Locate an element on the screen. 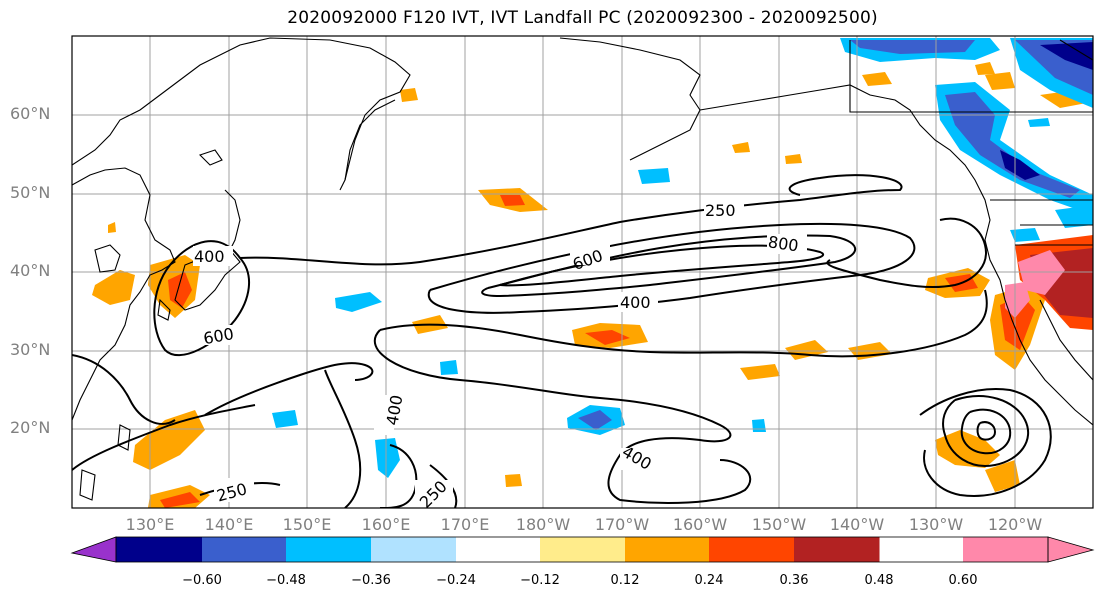 Image resolution: width=1105 pixels, height=601 pixels. colorbar-extend-right is located at coordinates (1071, 549).